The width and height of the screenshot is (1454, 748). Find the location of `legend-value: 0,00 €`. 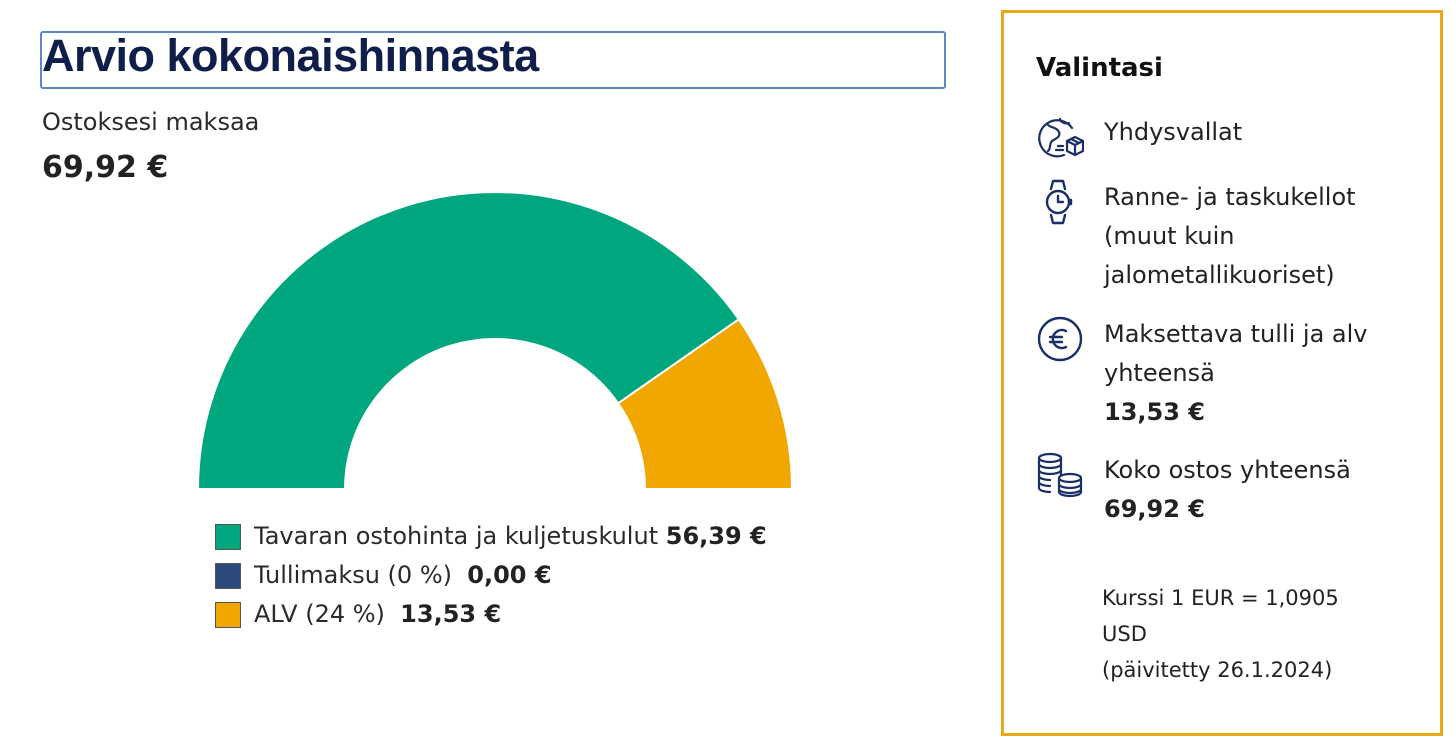

legend-value: 0,00 € is located at coordinates (509, 575).